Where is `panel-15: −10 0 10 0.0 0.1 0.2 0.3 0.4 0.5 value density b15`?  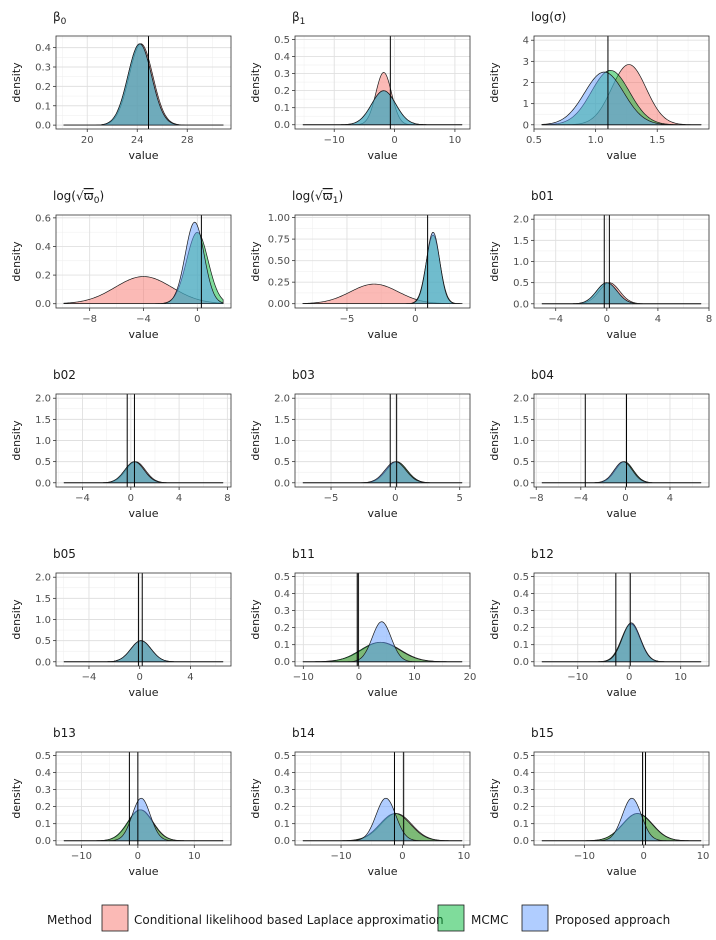
panel-15: −10 0 10 0.0 0.1 0.2 0.3 0.4 0.5 value density b15 is located at coordinates (598, 802).